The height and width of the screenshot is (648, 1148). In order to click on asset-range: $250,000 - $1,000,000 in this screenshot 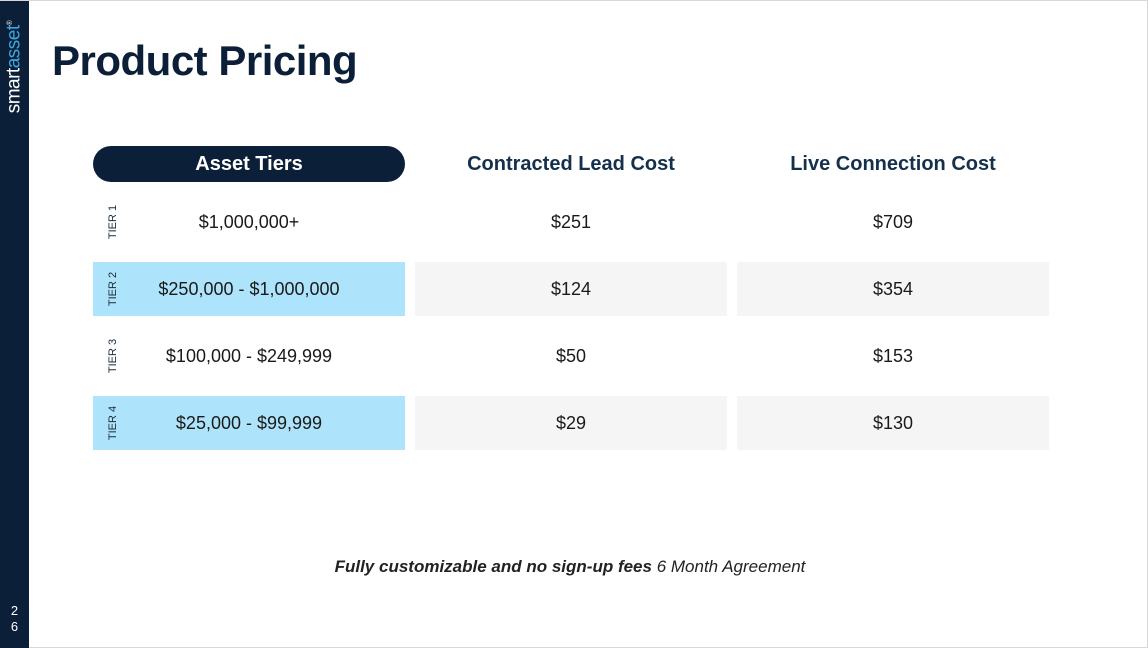, I will do `click(249, 288)`.